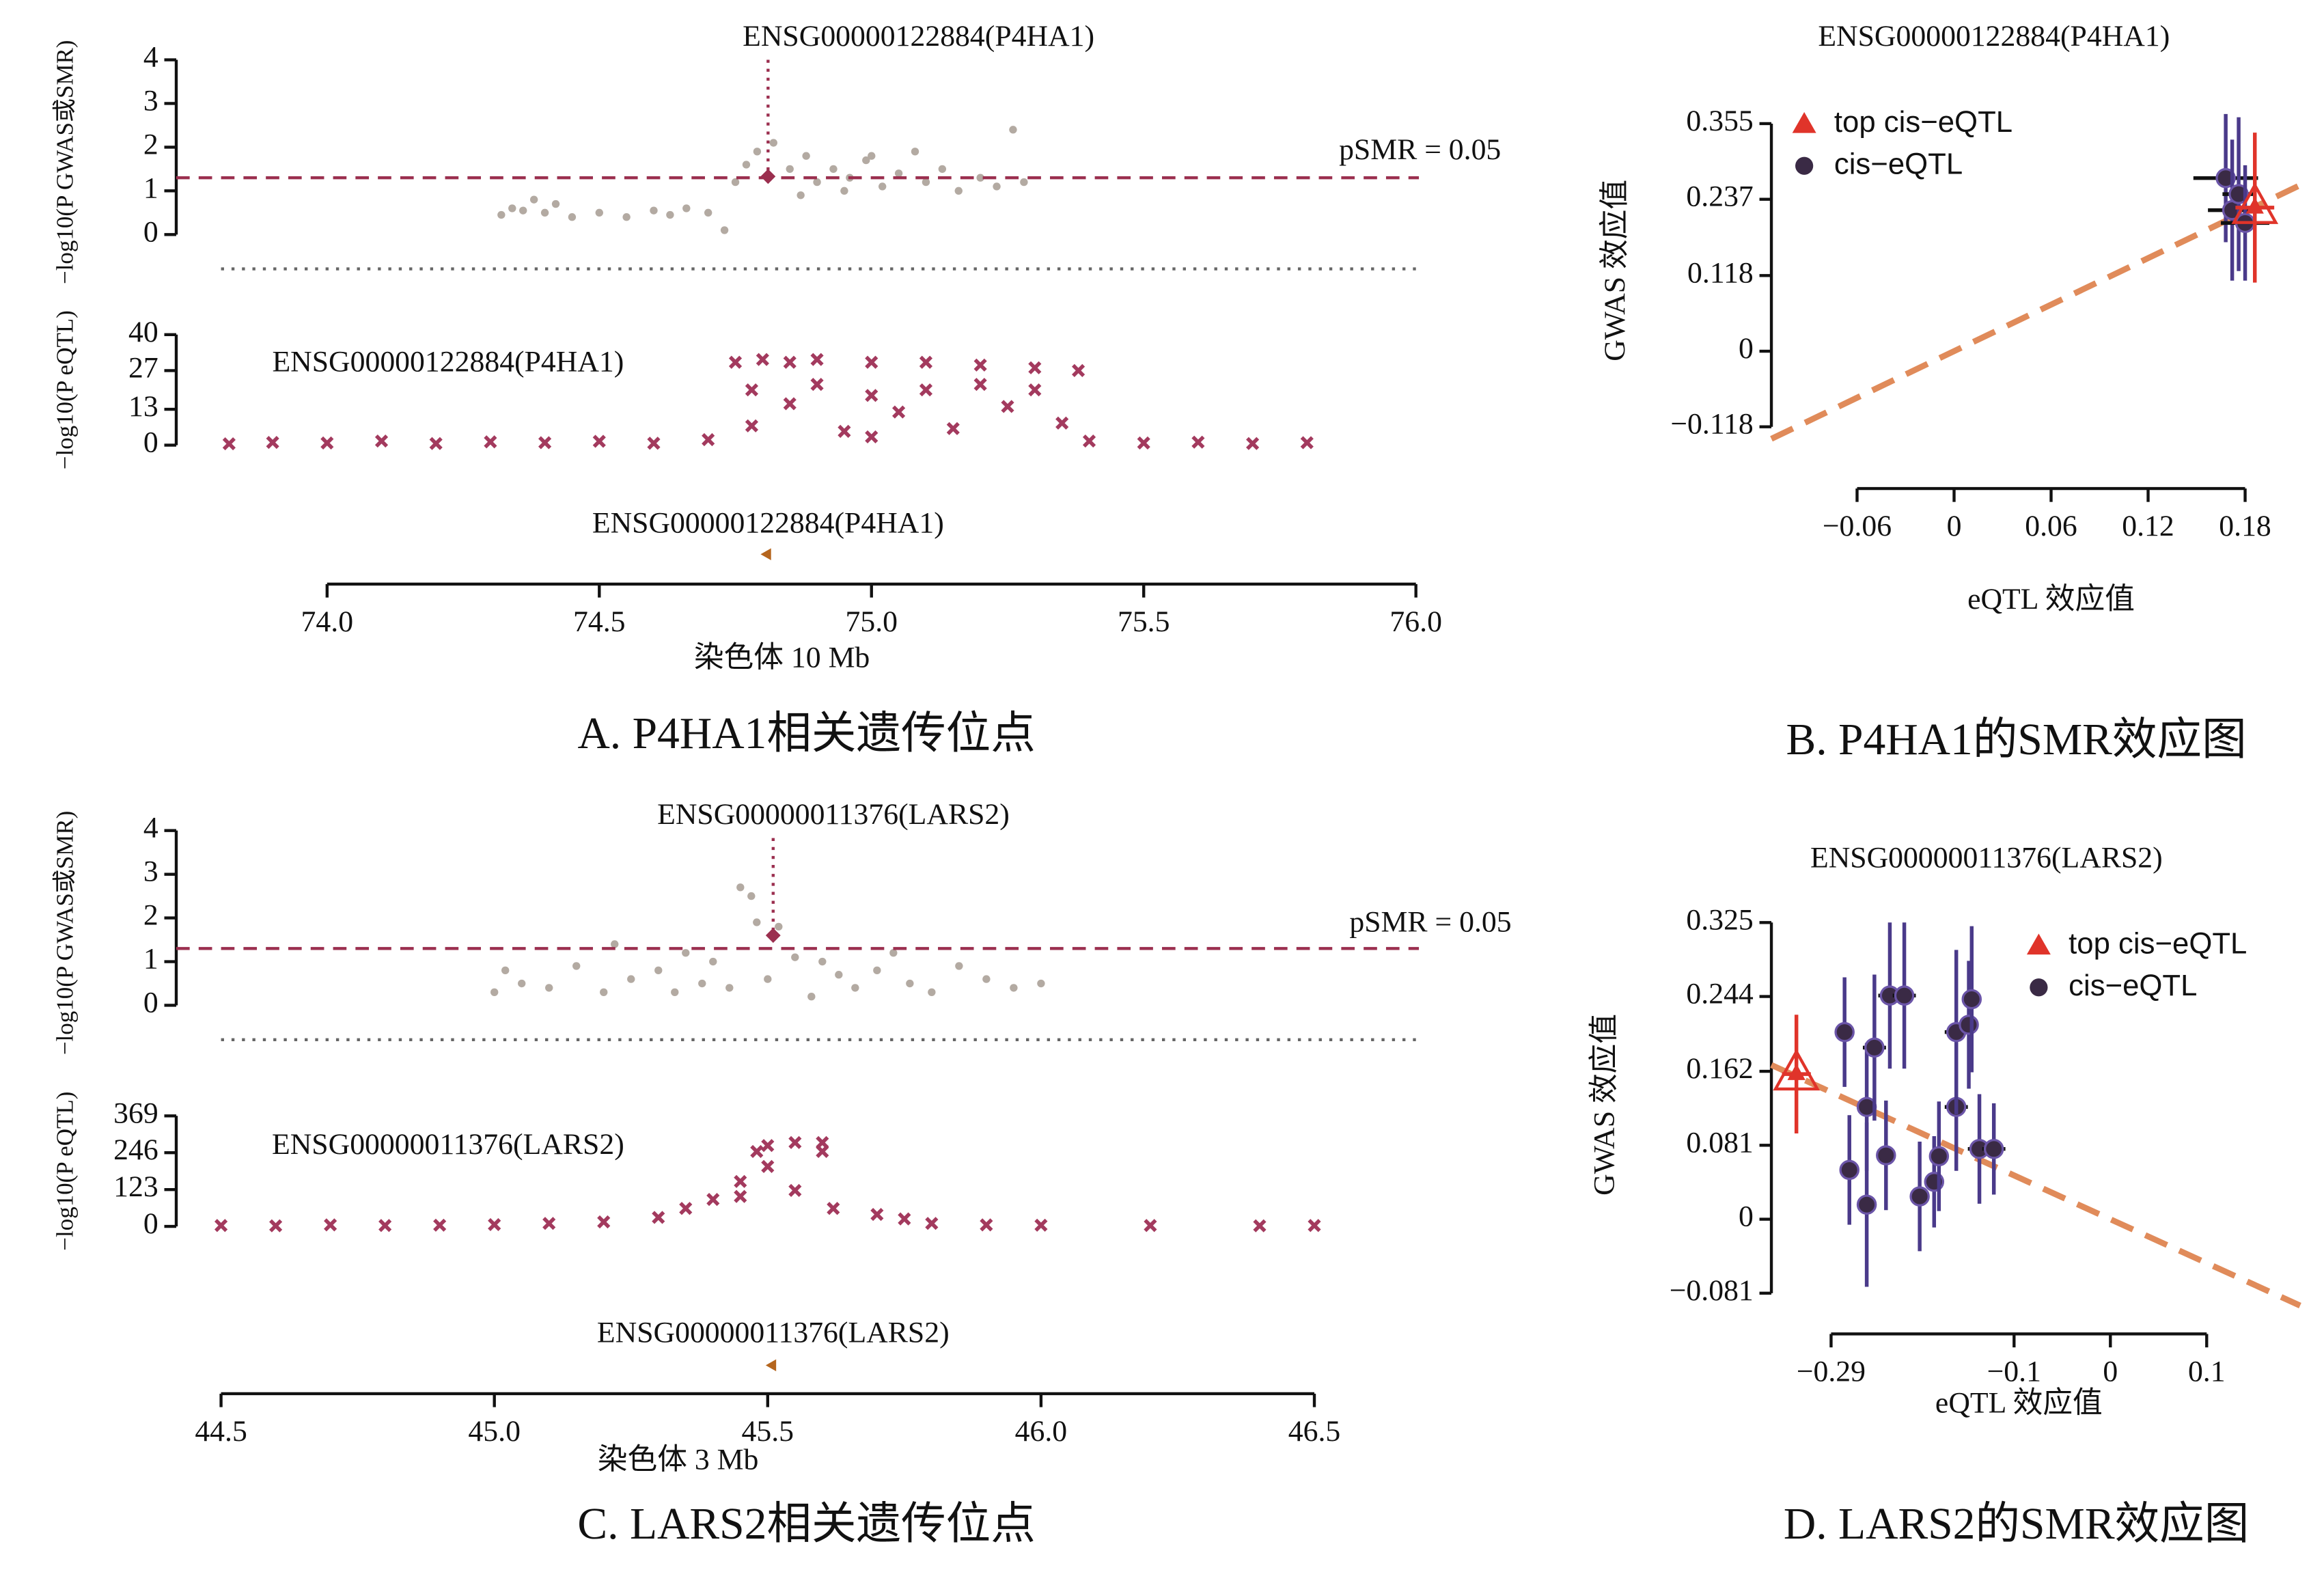 The image size is (2324, 1570). Describe the element at coordinates (2148, 526) in the screenshot. I see `x-tick-label: 0.12` at that location.